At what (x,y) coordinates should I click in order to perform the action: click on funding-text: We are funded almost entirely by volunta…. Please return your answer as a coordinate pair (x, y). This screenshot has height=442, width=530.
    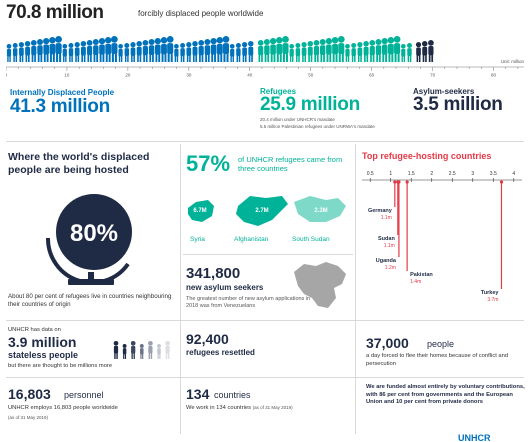
    Looking at the image, I should click on (445, 394).